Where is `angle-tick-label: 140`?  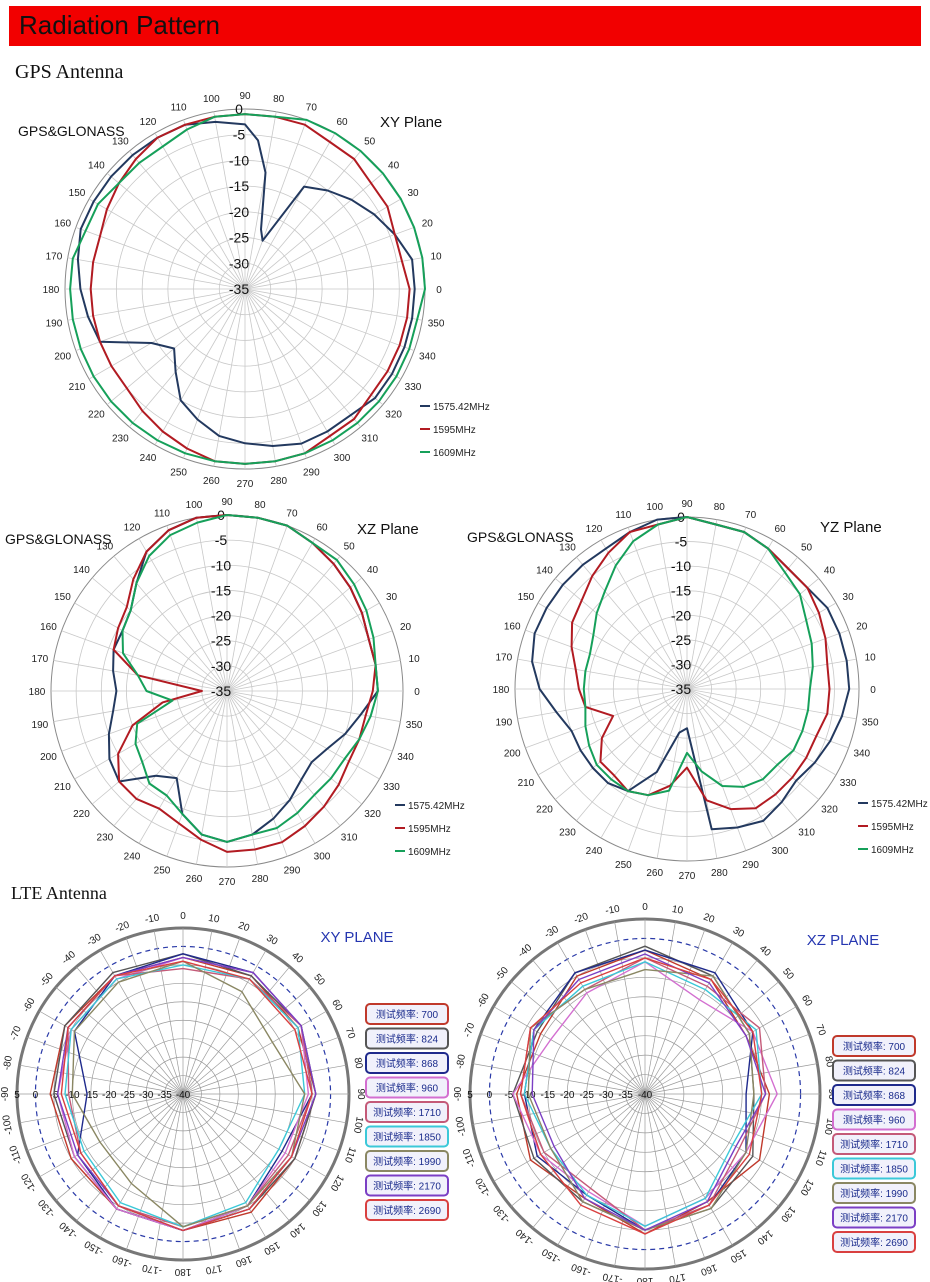 angle-tick-label: 140 is located at coordinates (96, 165).